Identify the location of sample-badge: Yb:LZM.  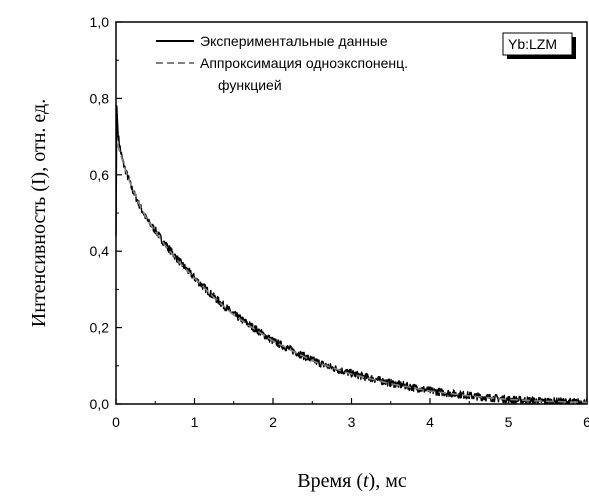
(539, 45).